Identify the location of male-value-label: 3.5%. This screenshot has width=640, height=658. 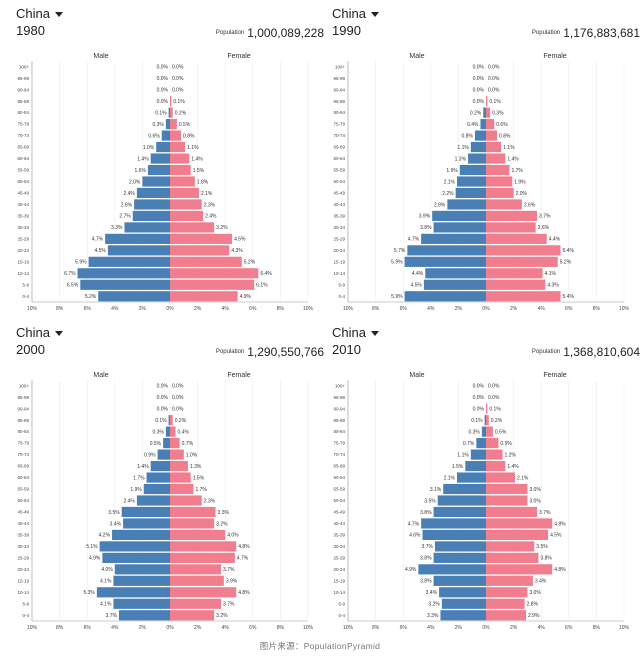
(430, 501).